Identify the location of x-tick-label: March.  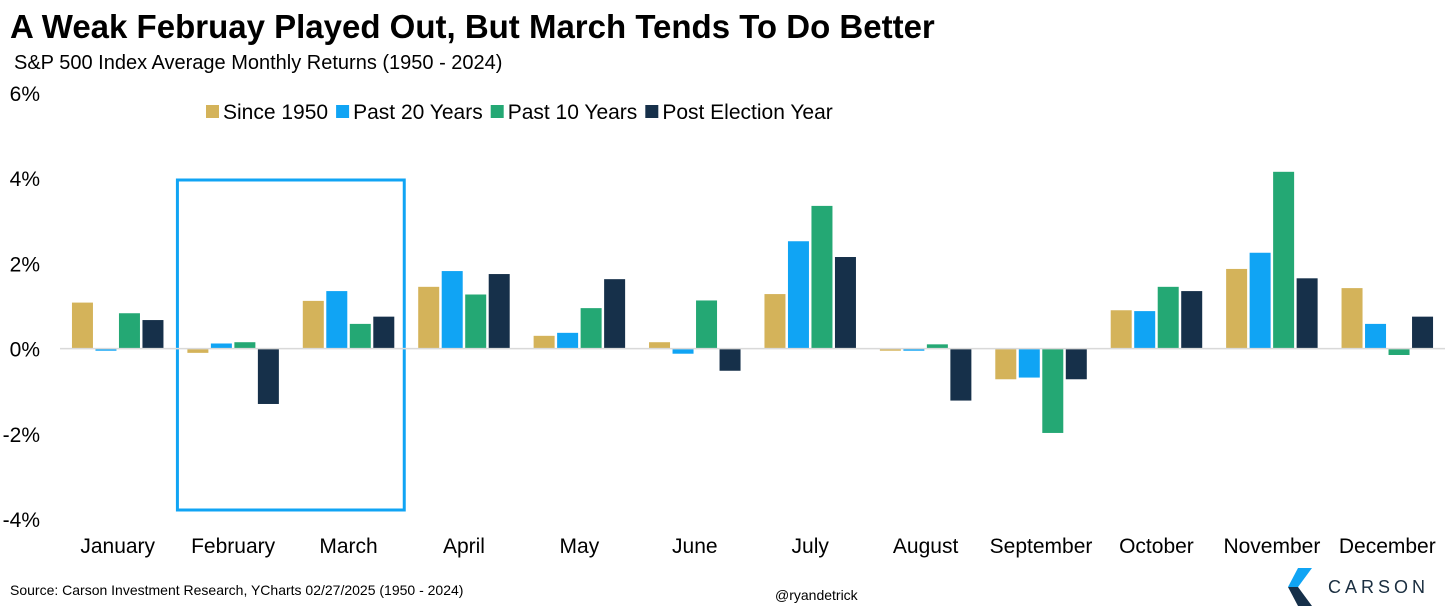
(348, 546).